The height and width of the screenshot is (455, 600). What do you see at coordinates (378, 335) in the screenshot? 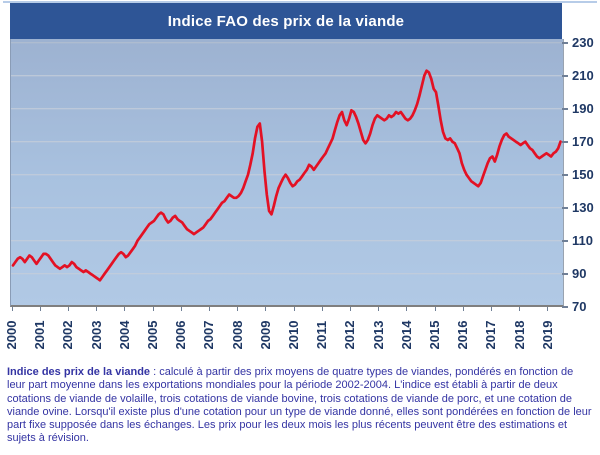
I see `x-axis-label-2013: 2013` at bounding box center [378, 335].